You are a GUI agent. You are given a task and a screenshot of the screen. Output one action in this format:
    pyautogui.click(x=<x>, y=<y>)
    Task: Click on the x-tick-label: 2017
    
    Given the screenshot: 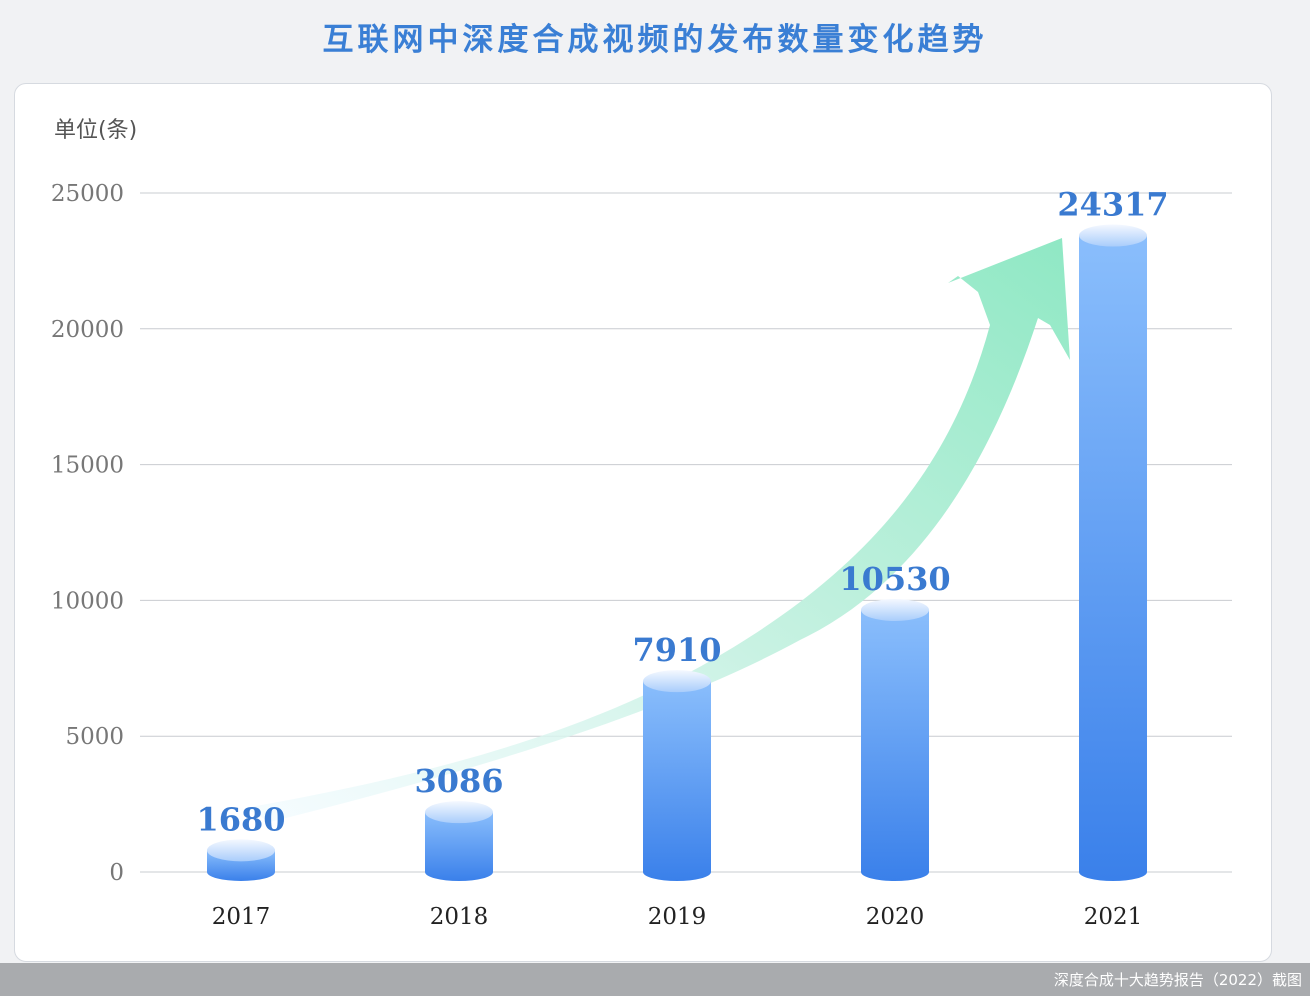 What is the action you would take?
    pyautogui.click(x=241, y=917)
    